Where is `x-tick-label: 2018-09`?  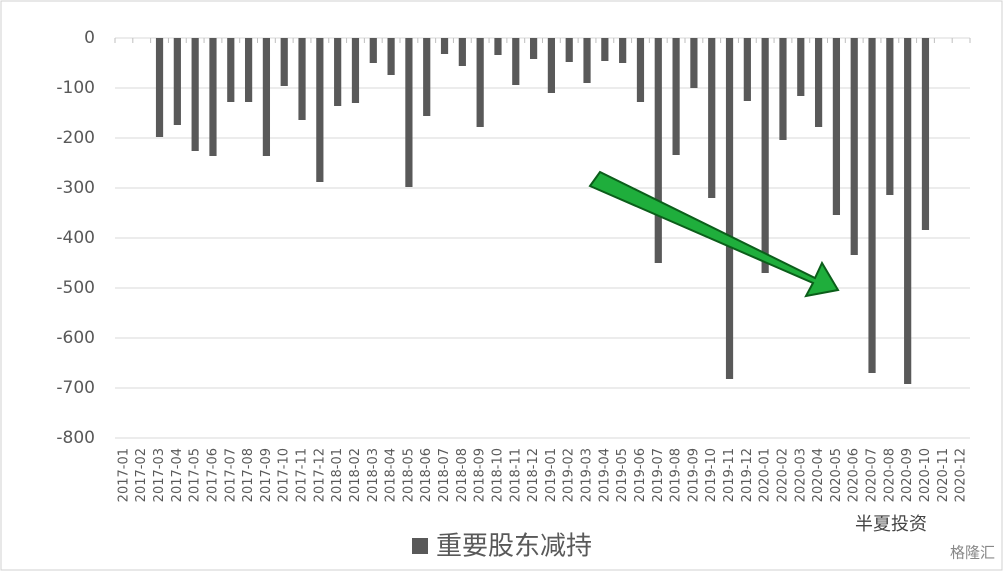
x-tick-label: 2018-09 is located at coordinates (480, 475).